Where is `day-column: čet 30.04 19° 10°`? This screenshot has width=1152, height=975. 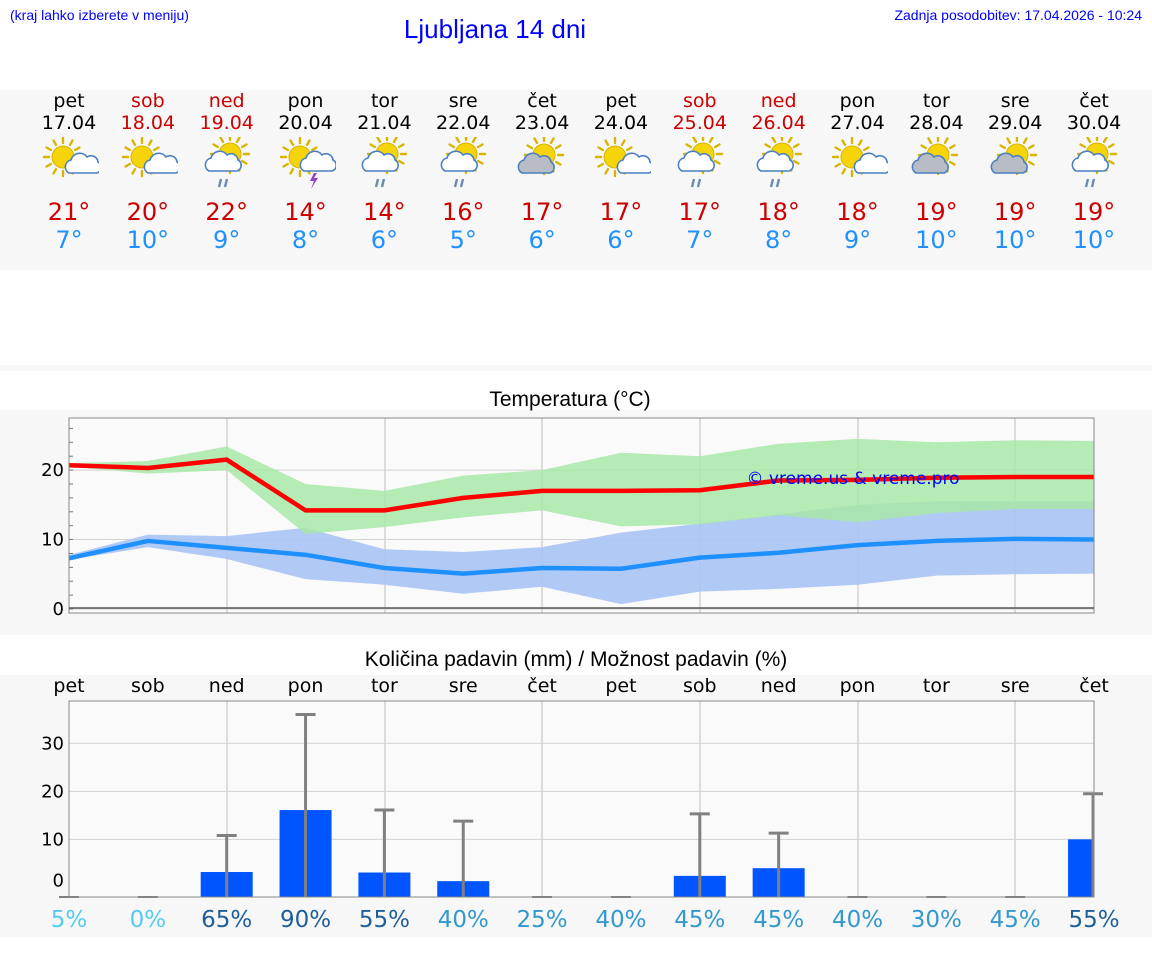
day-column: čet 30.04 19° 10° is located at coordinates (1094, 172).